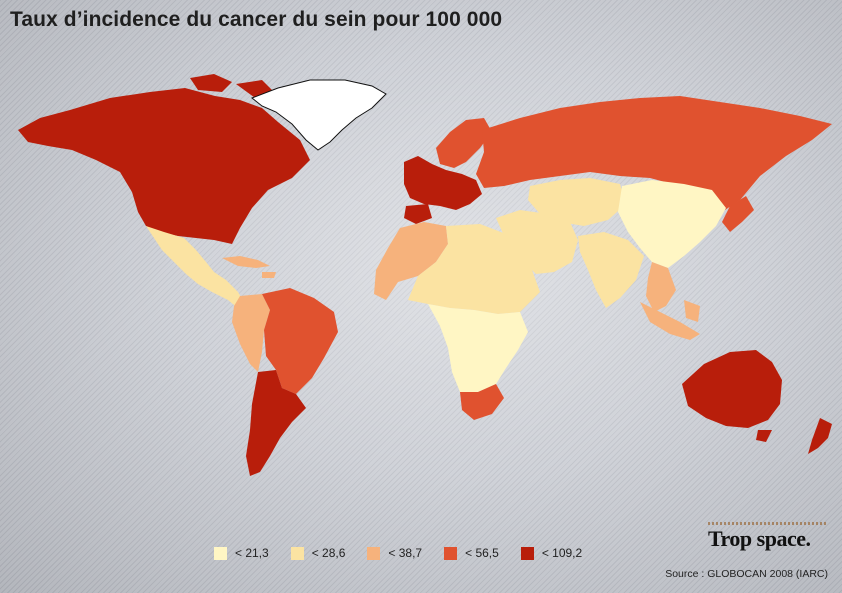 The width and height of the screenshot is (842, 593). I want to click on region-southeast-asia, so click(670, 301).